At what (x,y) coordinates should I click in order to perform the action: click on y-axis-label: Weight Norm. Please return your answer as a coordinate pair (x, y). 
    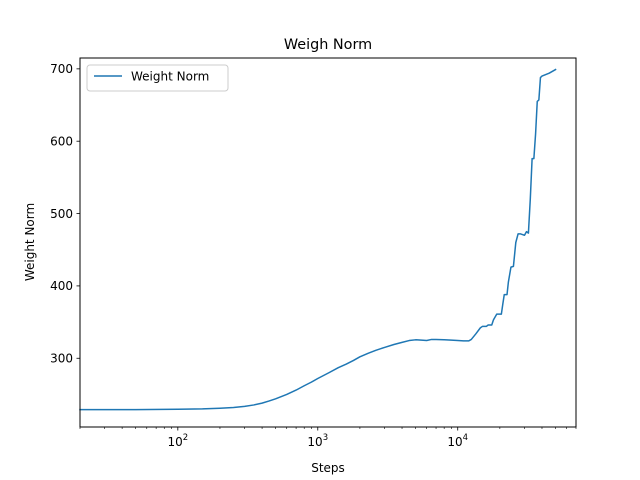
    Looking at the image, I should click on (30, 242).